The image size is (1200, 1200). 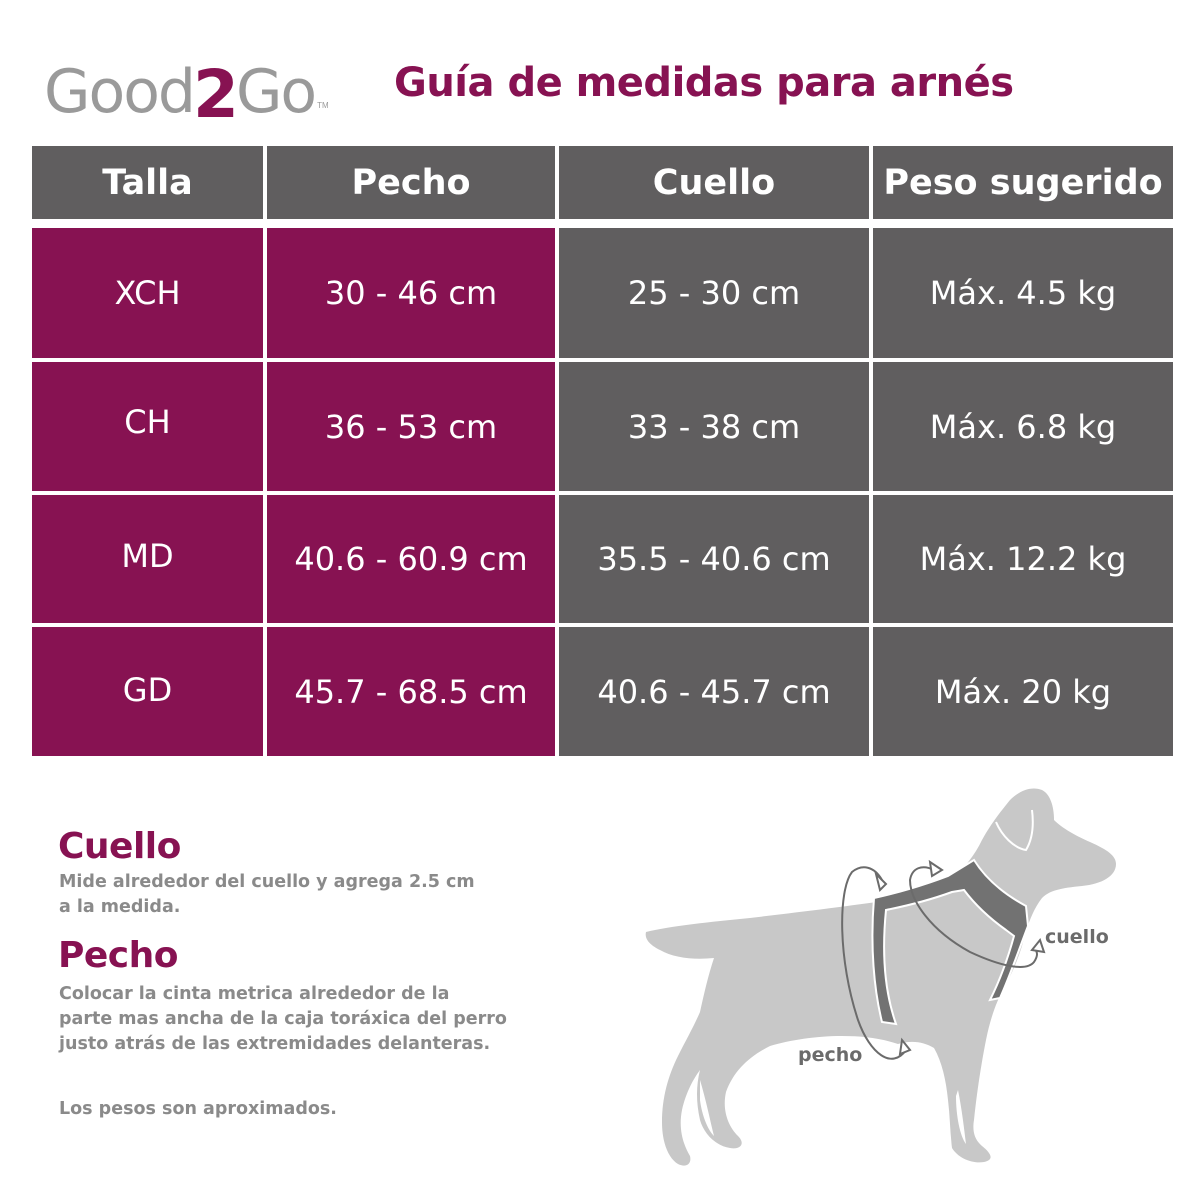 What do you see at coordinates (714, 426) in the screenshot?
I see `cell-cuello: 33 - 38 cm` at bounding box center [714, 426].